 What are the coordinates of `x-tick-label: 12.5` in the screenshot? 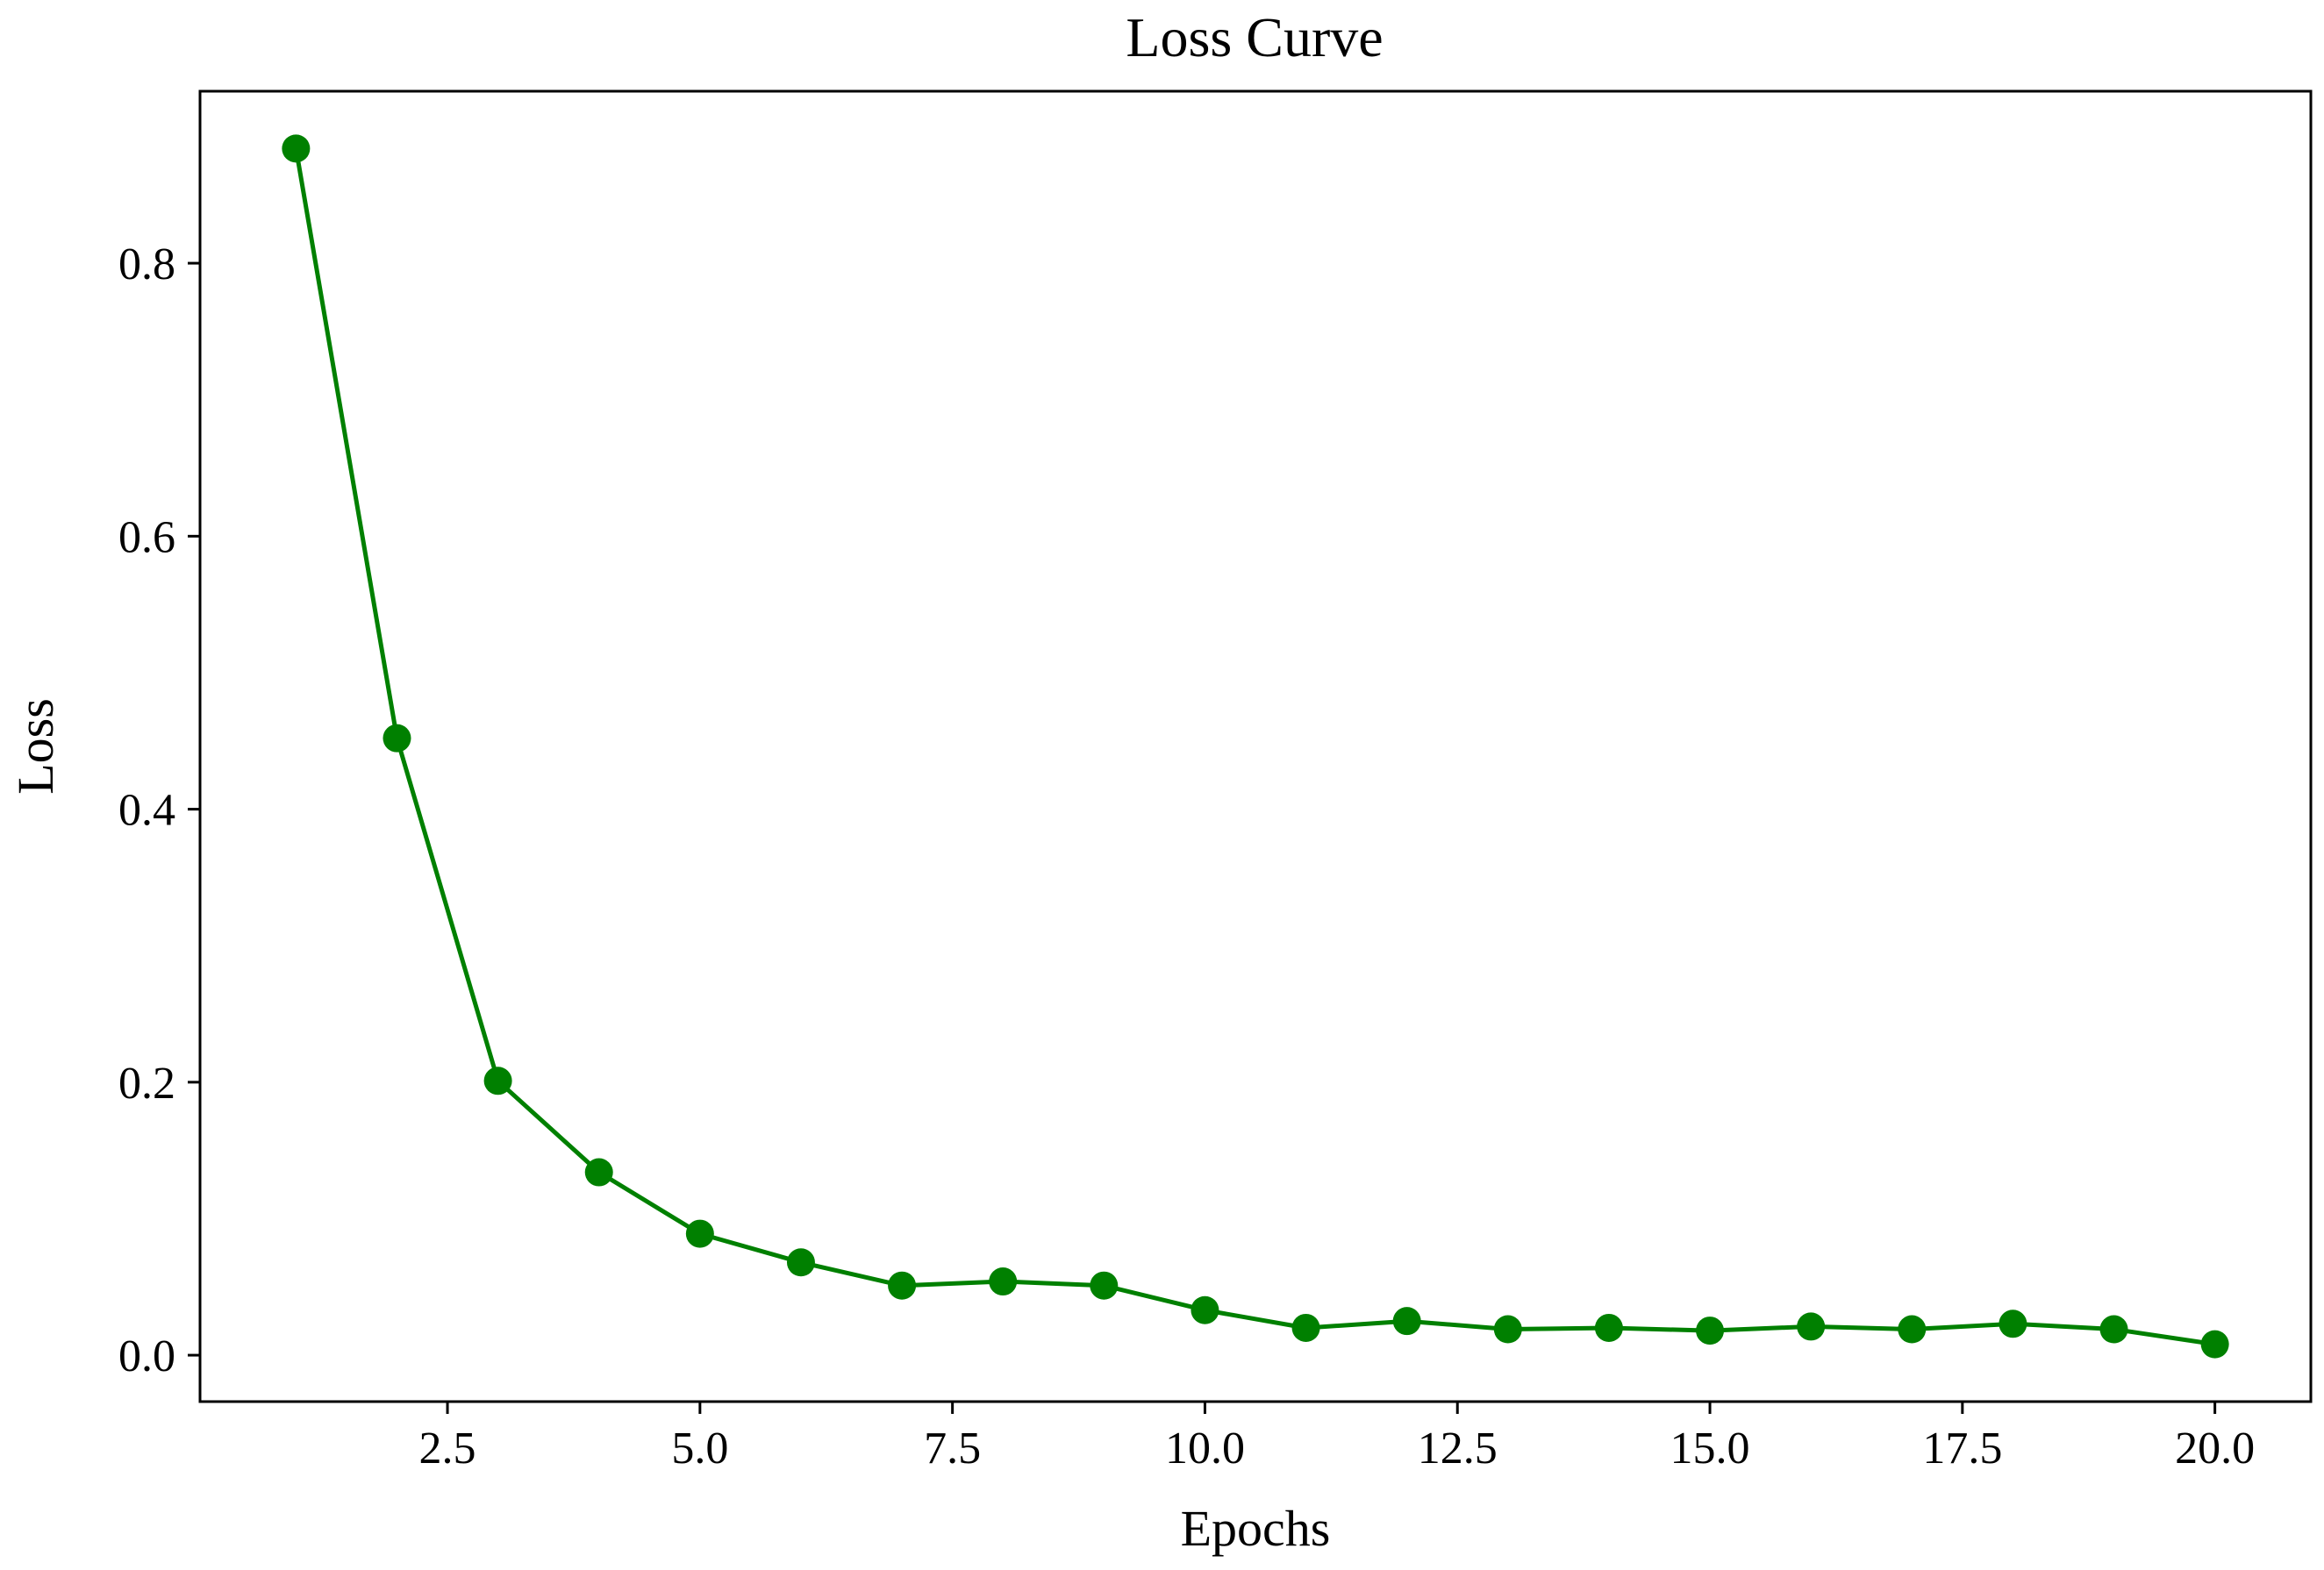 It's located at (1458, 1449).